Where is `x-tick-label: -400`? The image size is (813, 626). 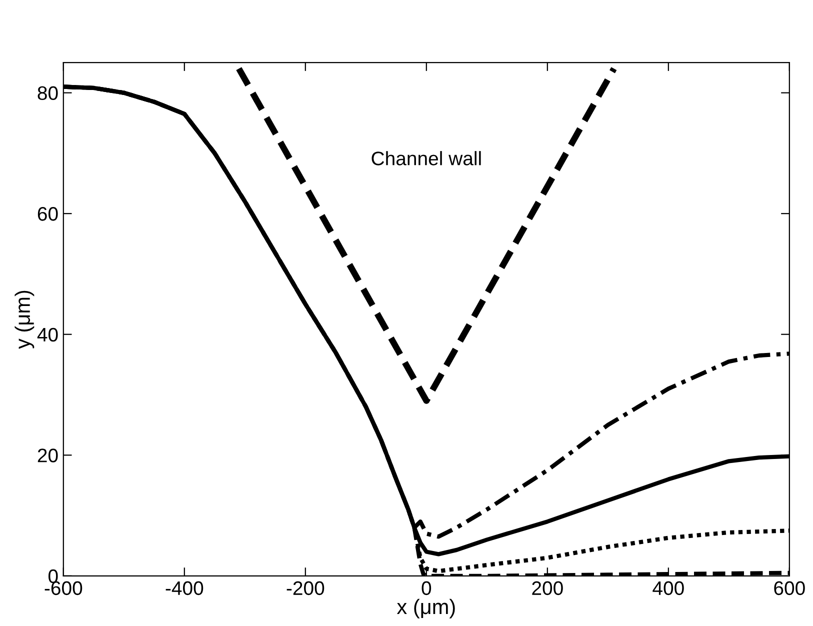
x-tick-label: -400 is located at coordinates (185, 588).